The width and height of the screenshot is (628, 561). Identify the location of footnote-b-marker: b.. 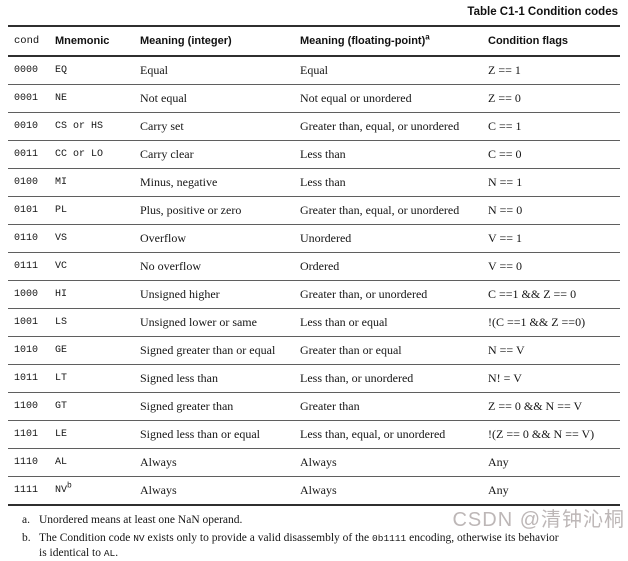
(26, 537).